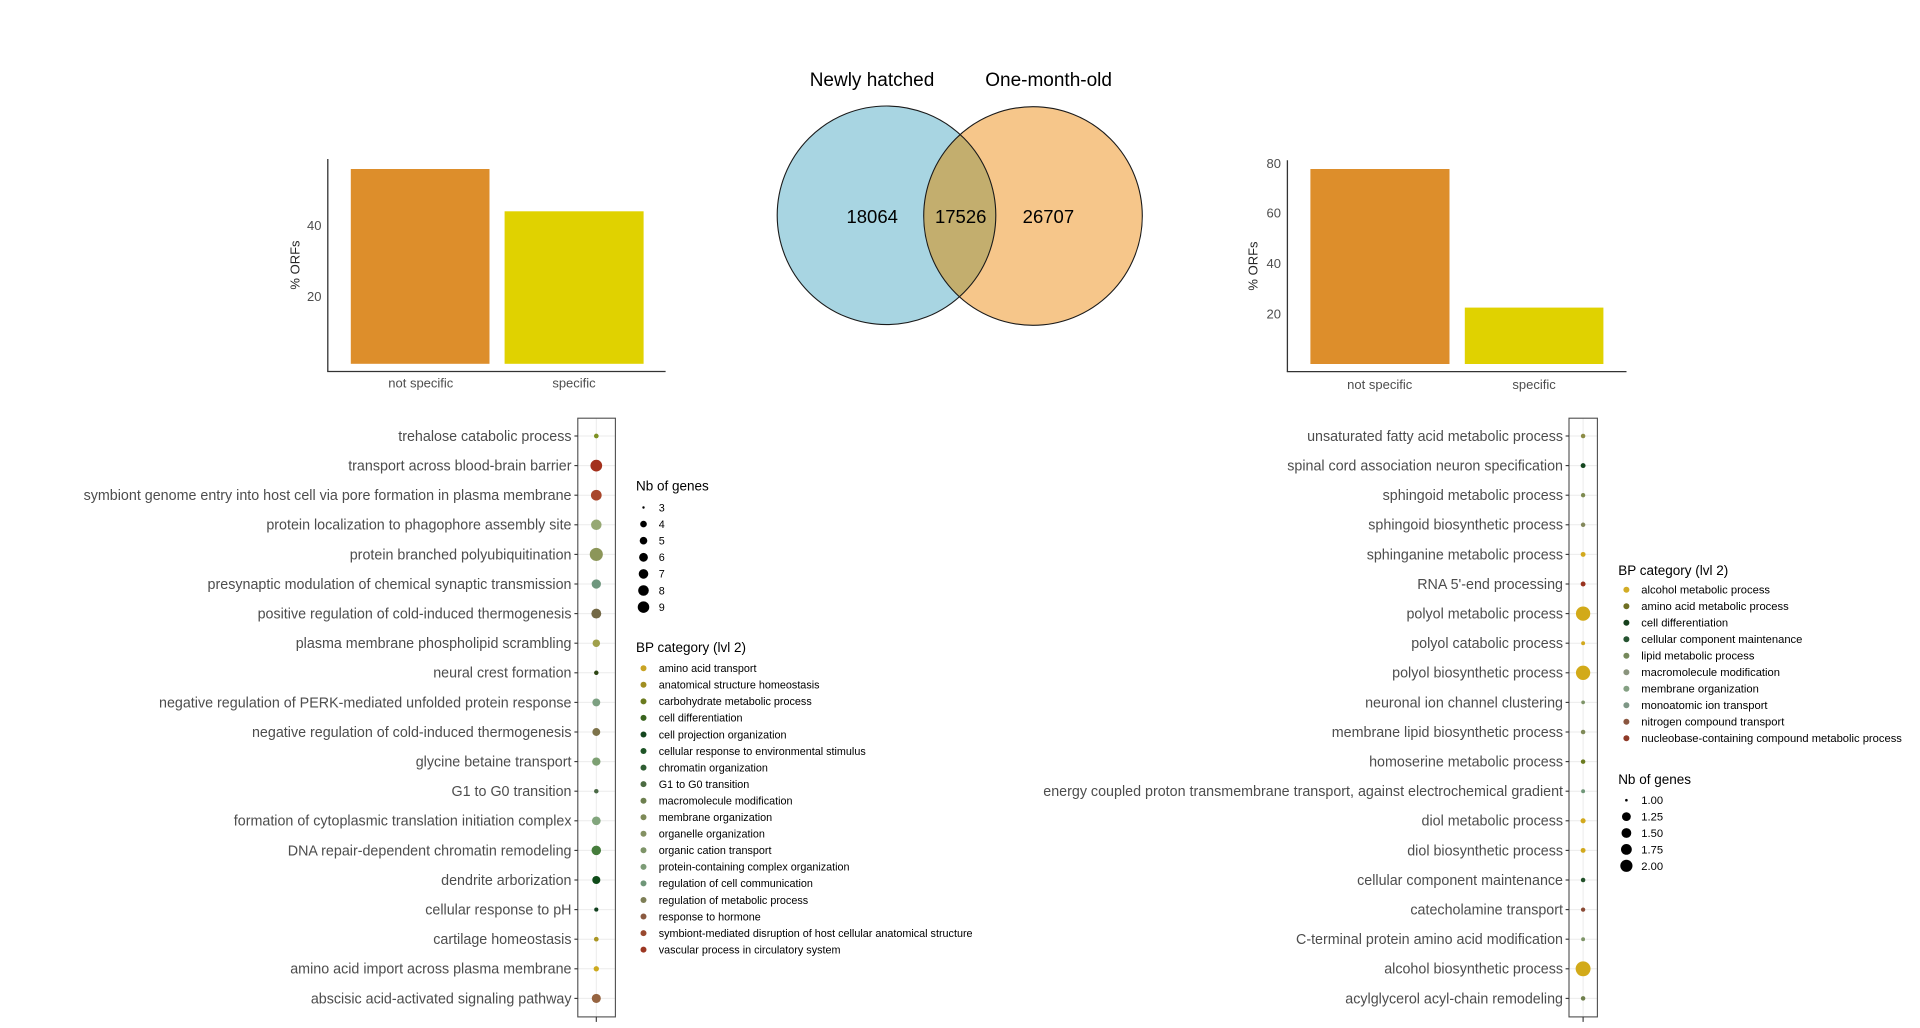 This screenshot has height=1028, width=1920. I want to click on svg-text: diol metabolic process, so click(1492, 822).